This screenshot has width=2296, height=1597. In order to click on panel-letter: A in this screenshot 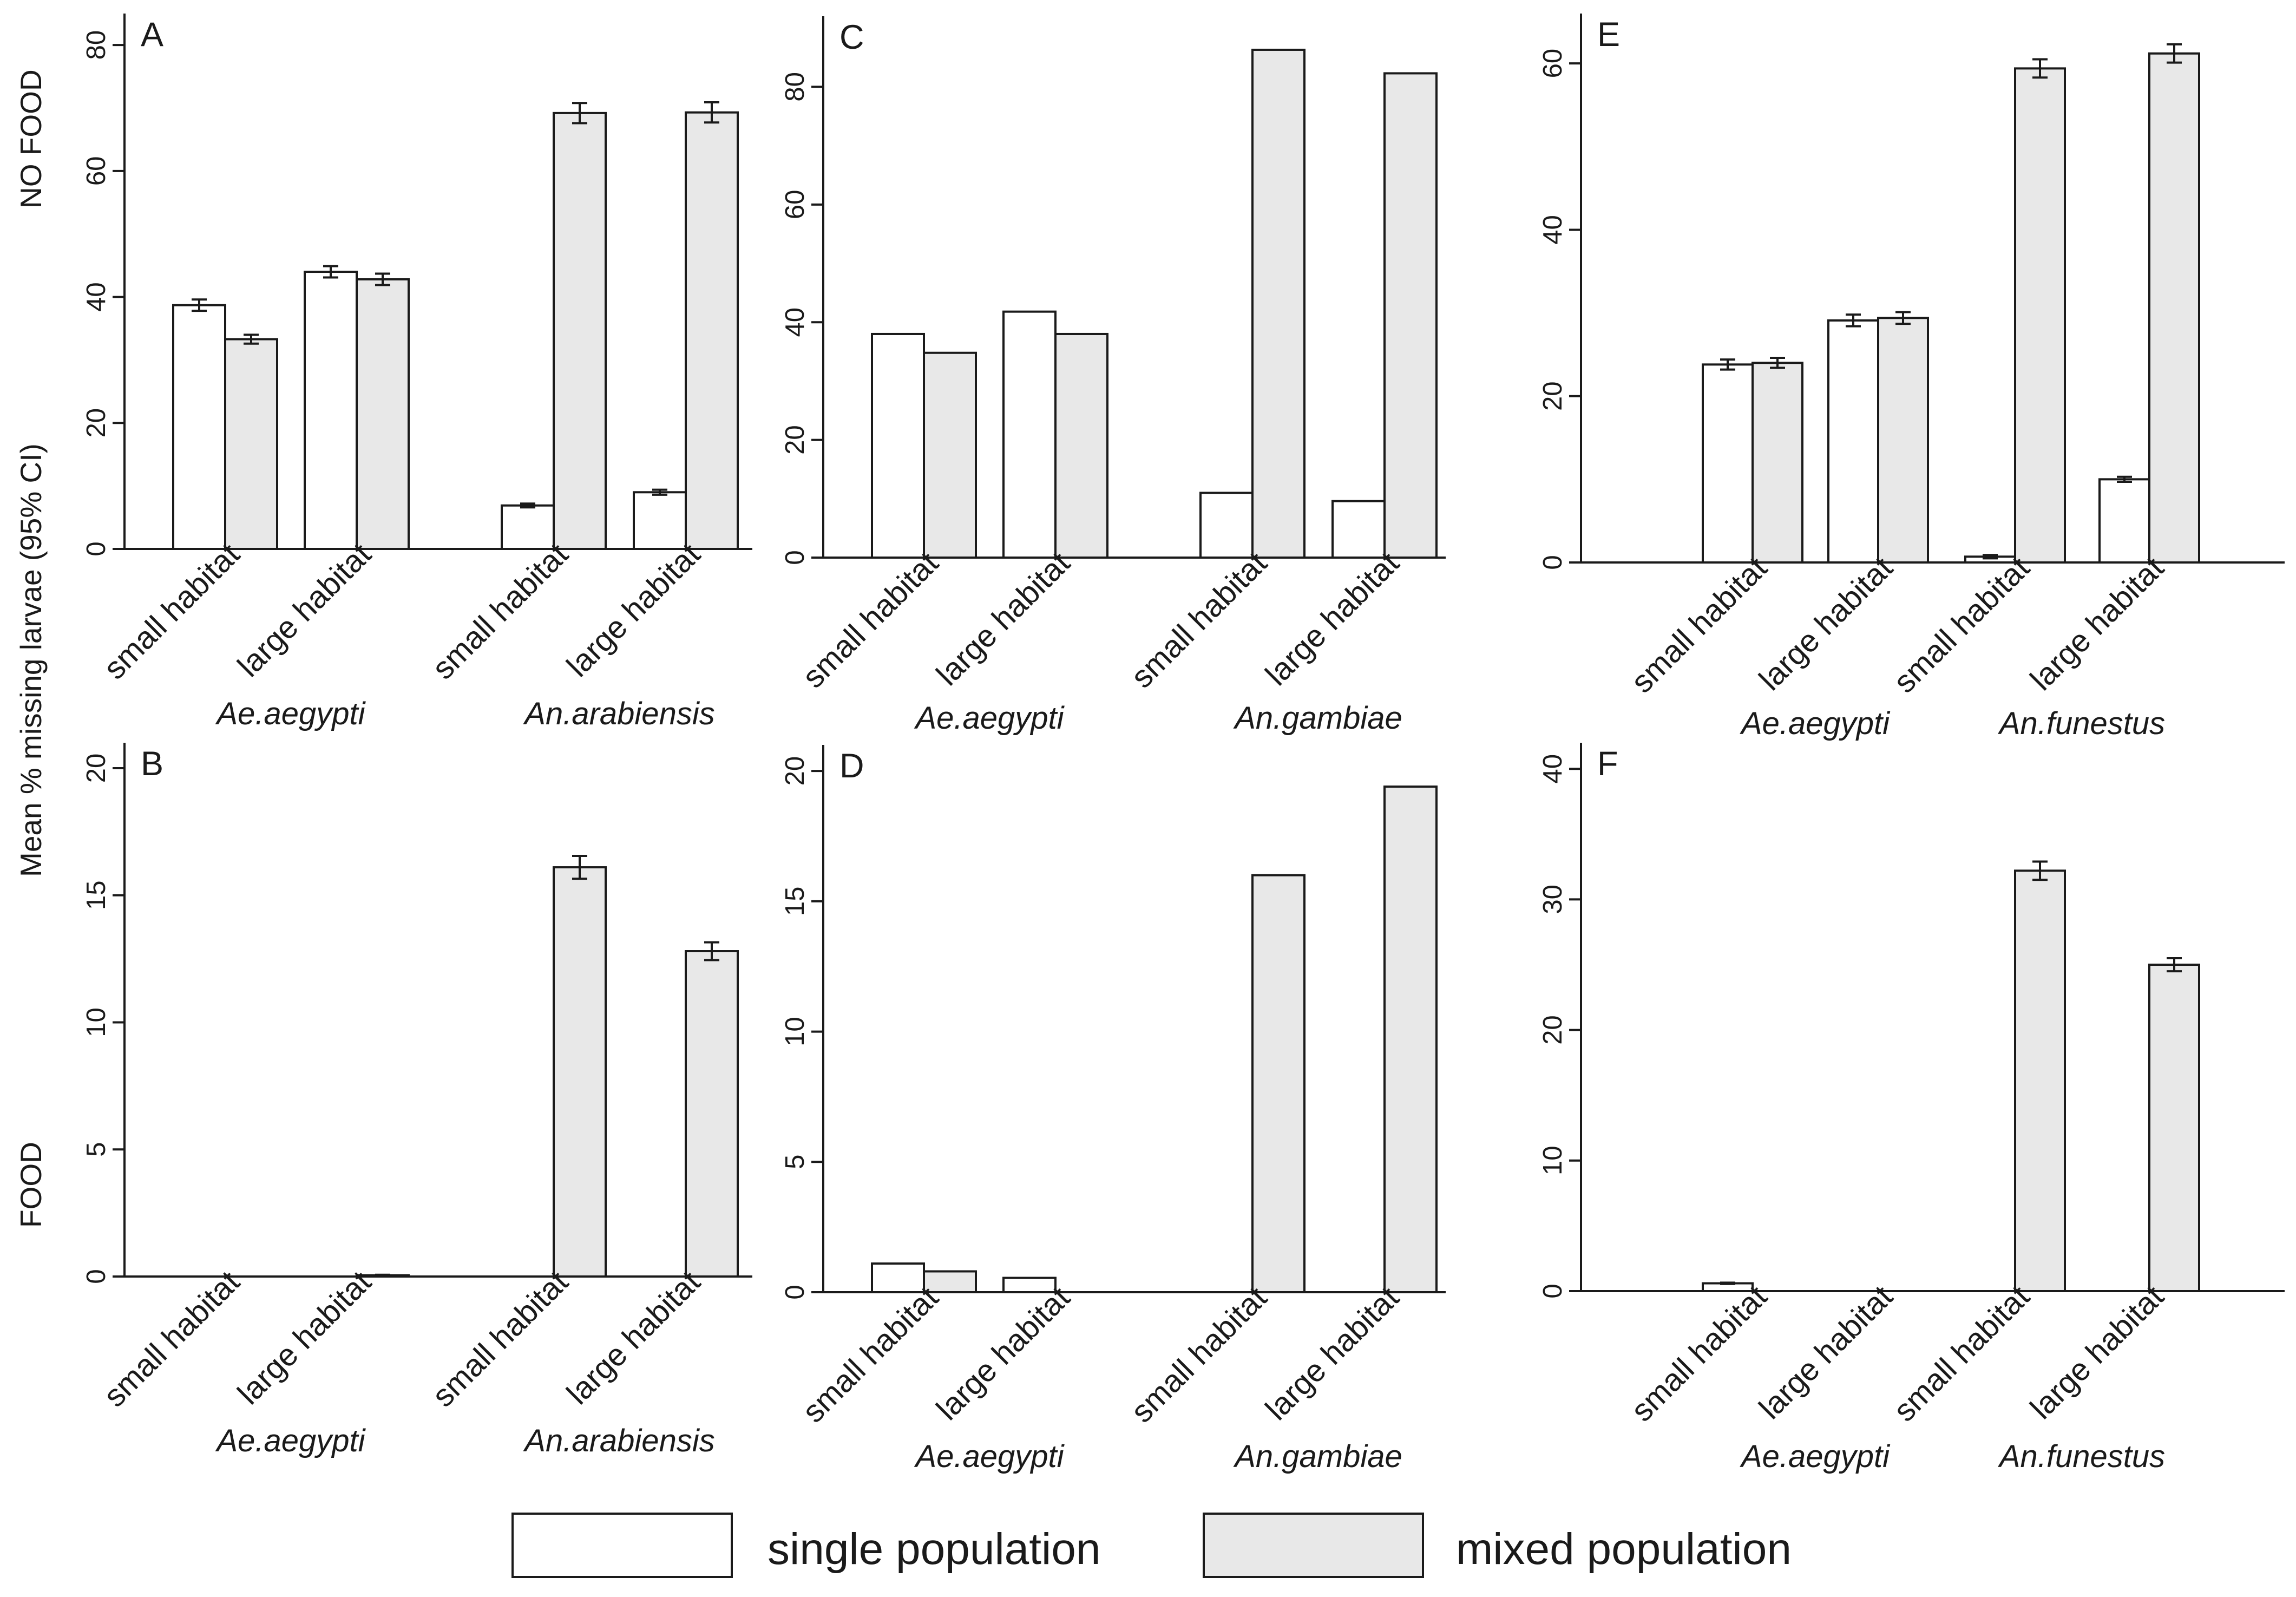, I will do `click(152, 35)`.